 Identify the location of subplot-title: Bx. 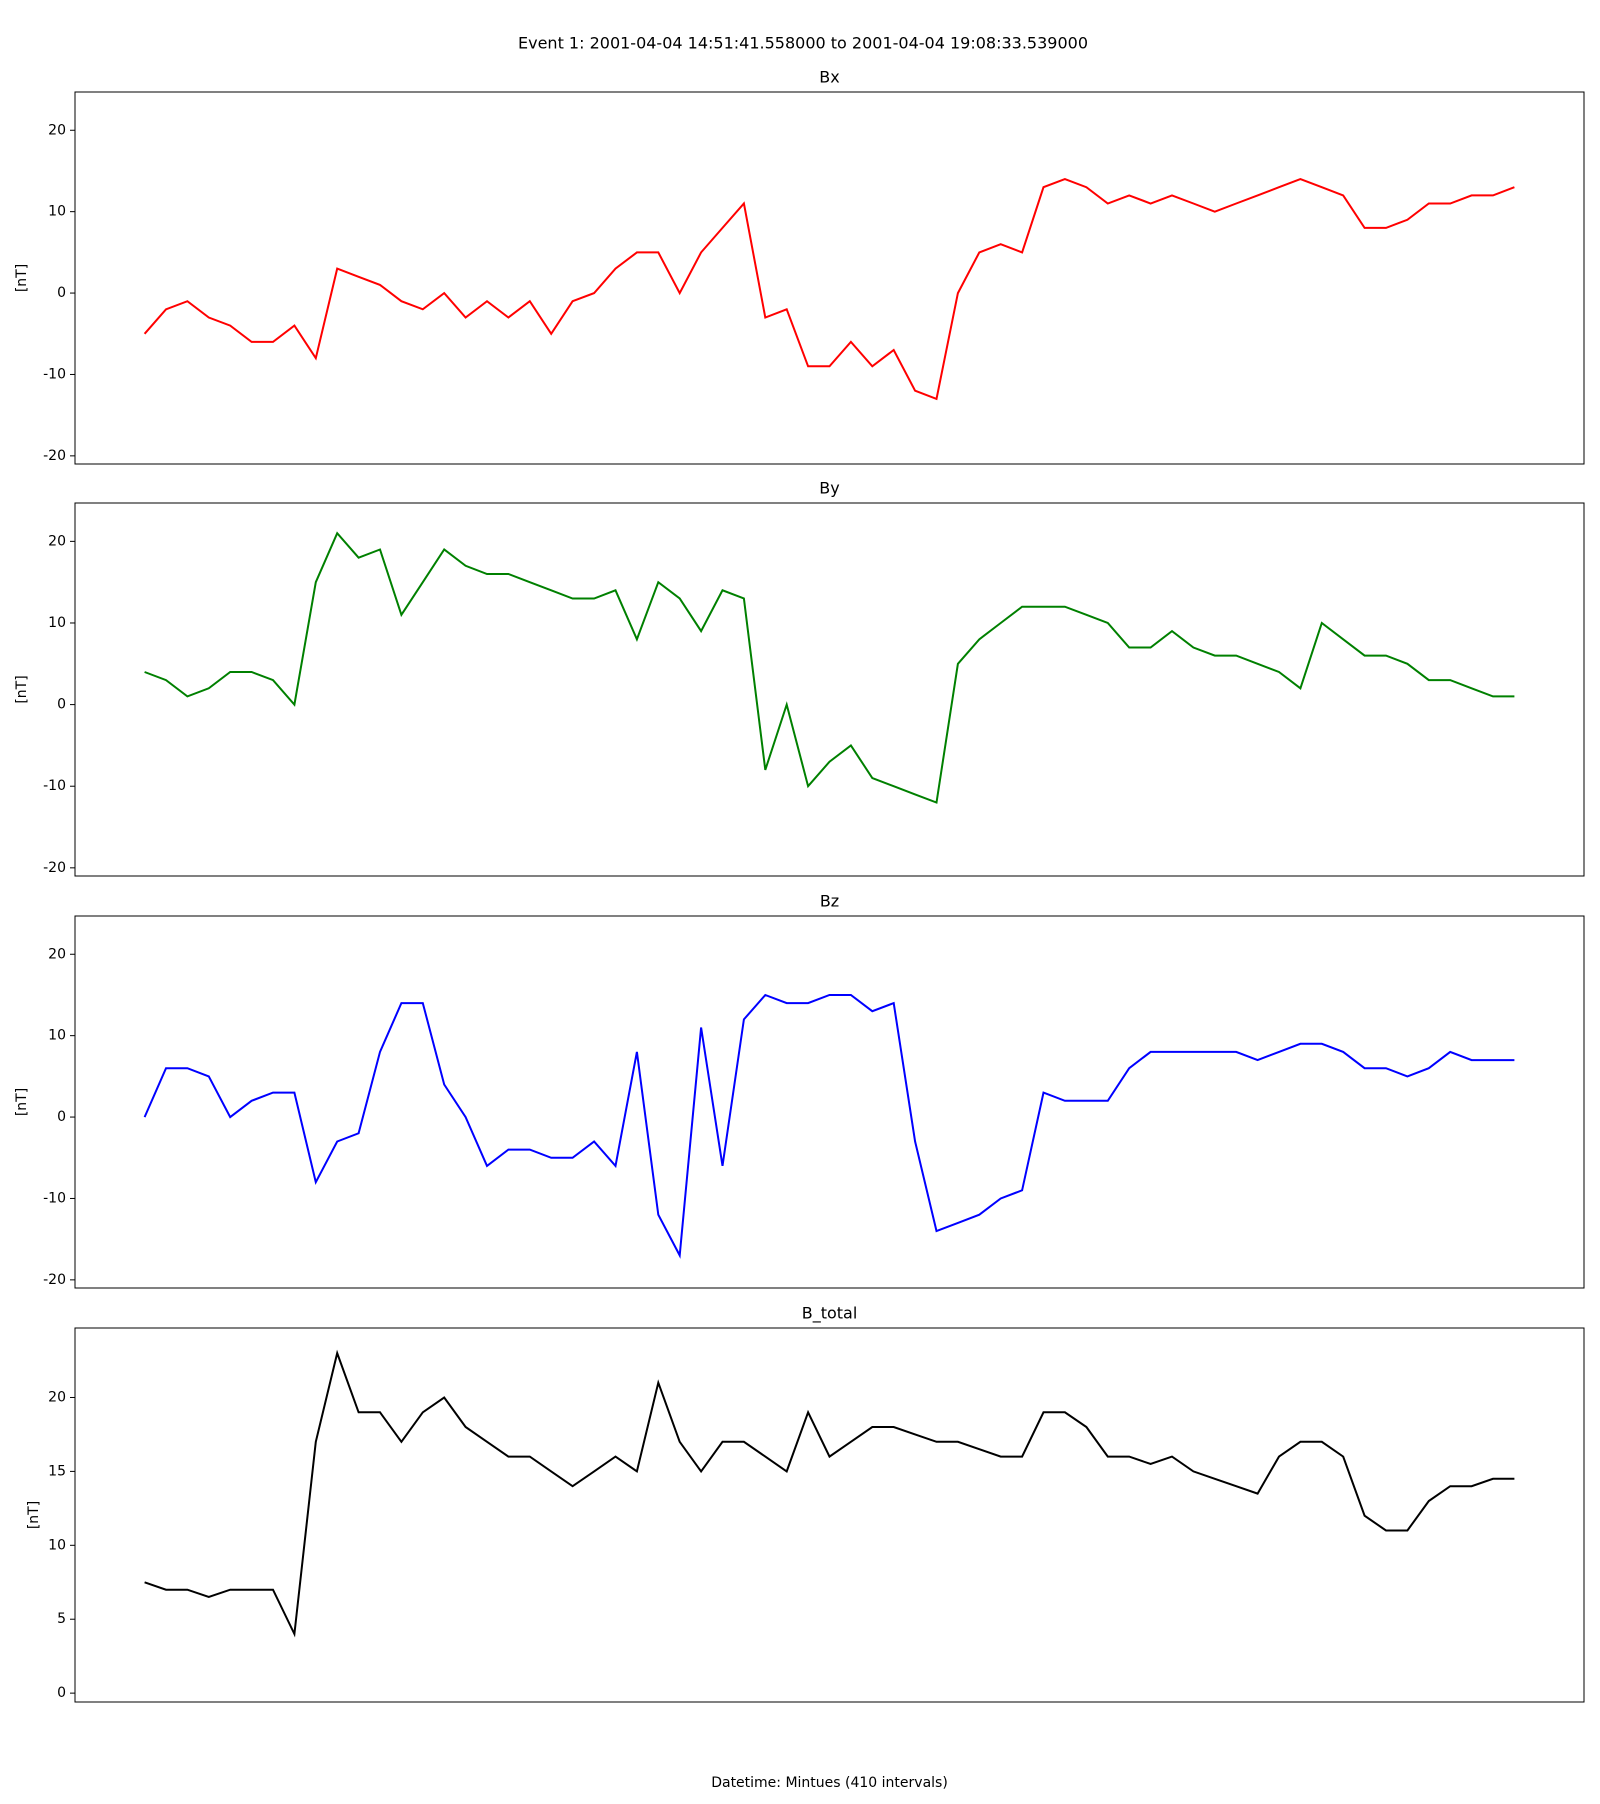
(829, 77).